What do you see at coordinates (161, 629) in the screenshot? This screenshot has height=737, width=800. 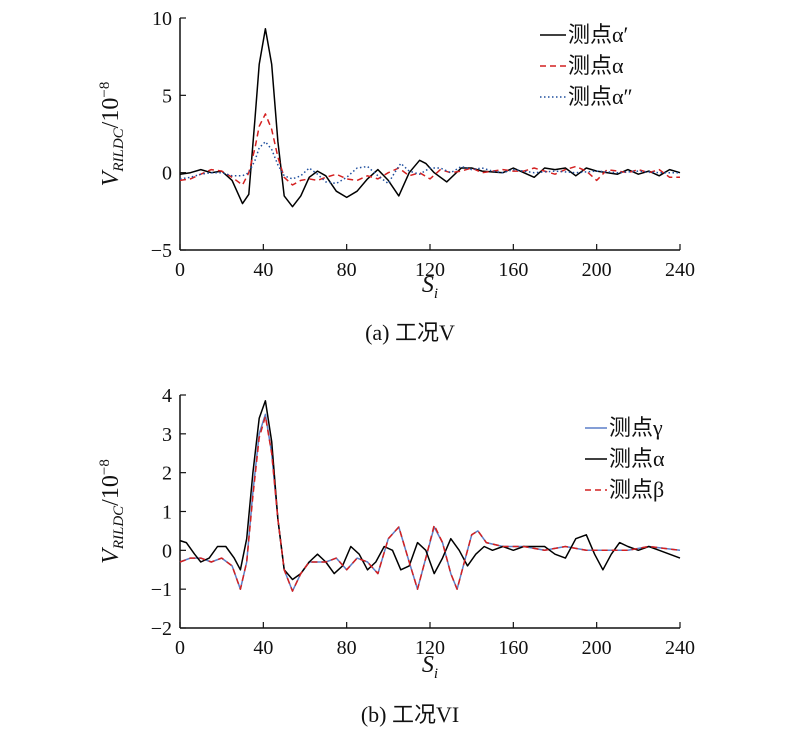 I see `y-tick-label: −2` at bounding box center [161, 629].